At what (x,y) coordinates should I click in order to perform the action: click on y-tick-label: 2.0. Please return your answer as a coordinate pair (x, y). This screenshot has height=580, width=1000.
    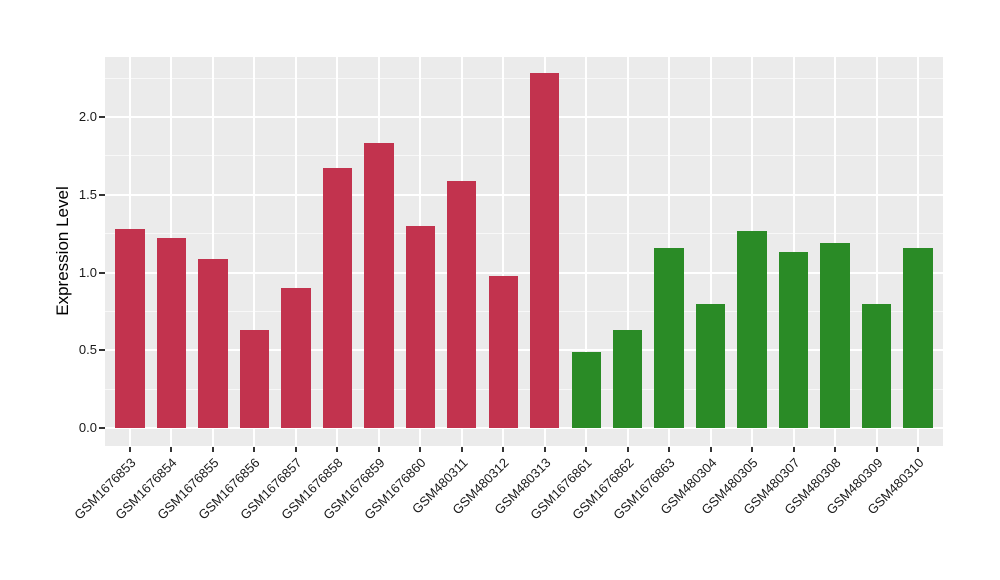
    Looking at the image, I should click on (87, 116).